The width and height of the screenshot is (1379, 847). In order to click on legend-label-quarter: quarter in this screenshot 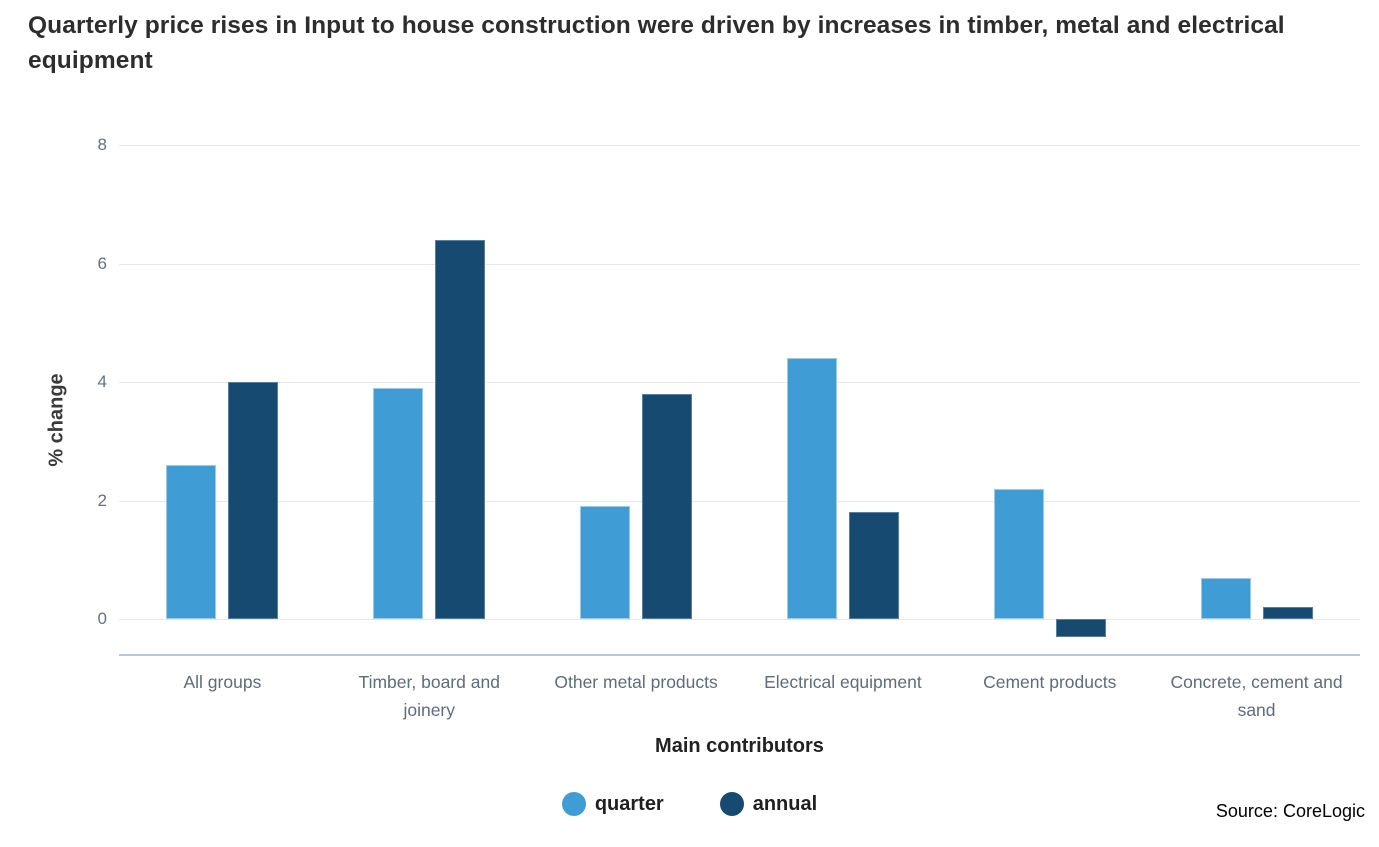, I will do `click(629, 803)`.